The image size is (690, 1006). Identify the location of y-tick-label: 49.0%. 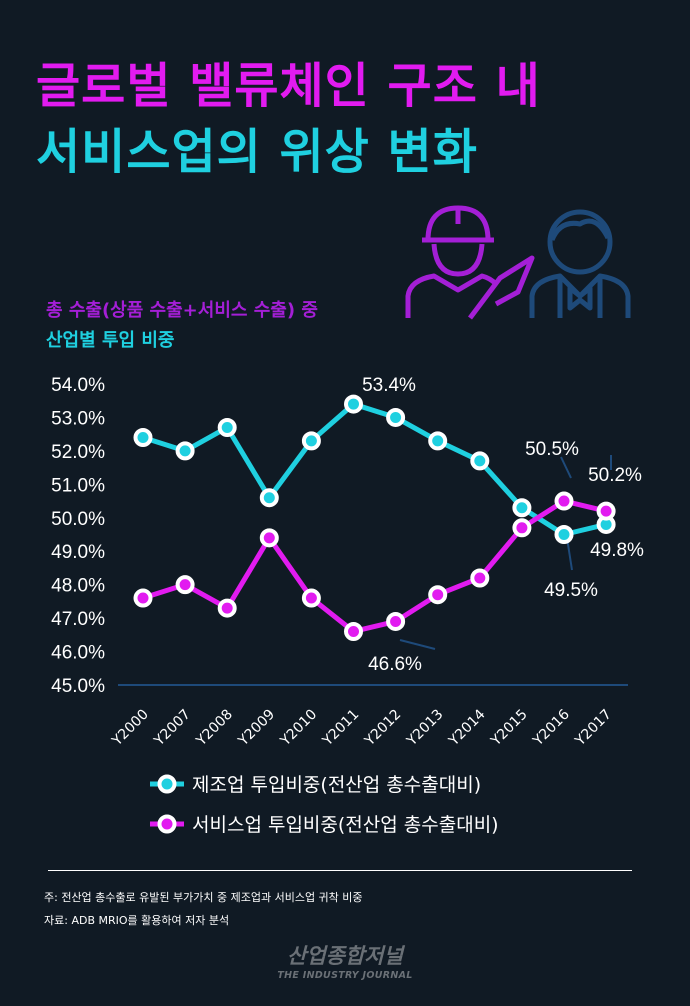
(78, 552).